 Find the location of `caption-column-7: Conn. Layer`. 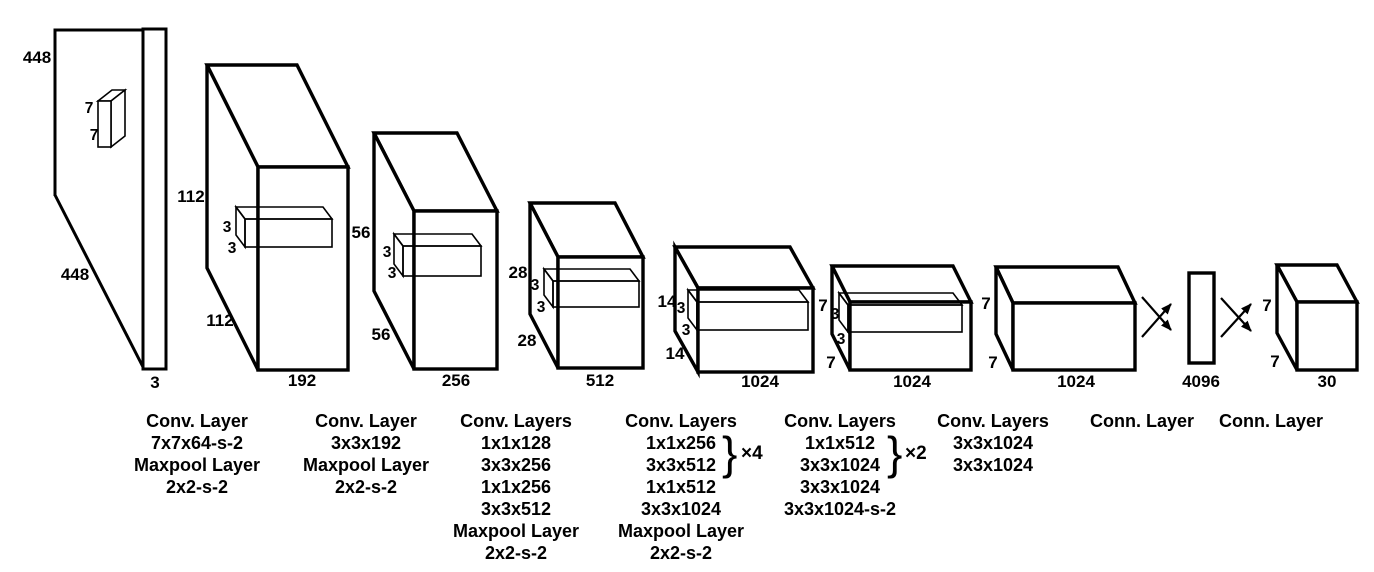

caption-column-7: Conn. Layer is located at coordinates (1142, 421).